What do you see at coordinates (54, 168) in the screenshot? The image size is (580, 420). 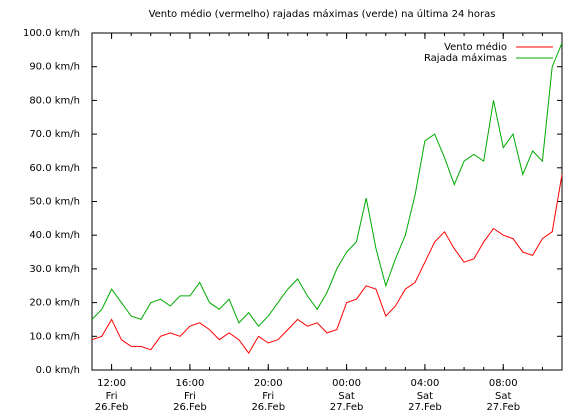 I see `y-tick-label: 60.0 km/h` at bounding box center [54, 168].